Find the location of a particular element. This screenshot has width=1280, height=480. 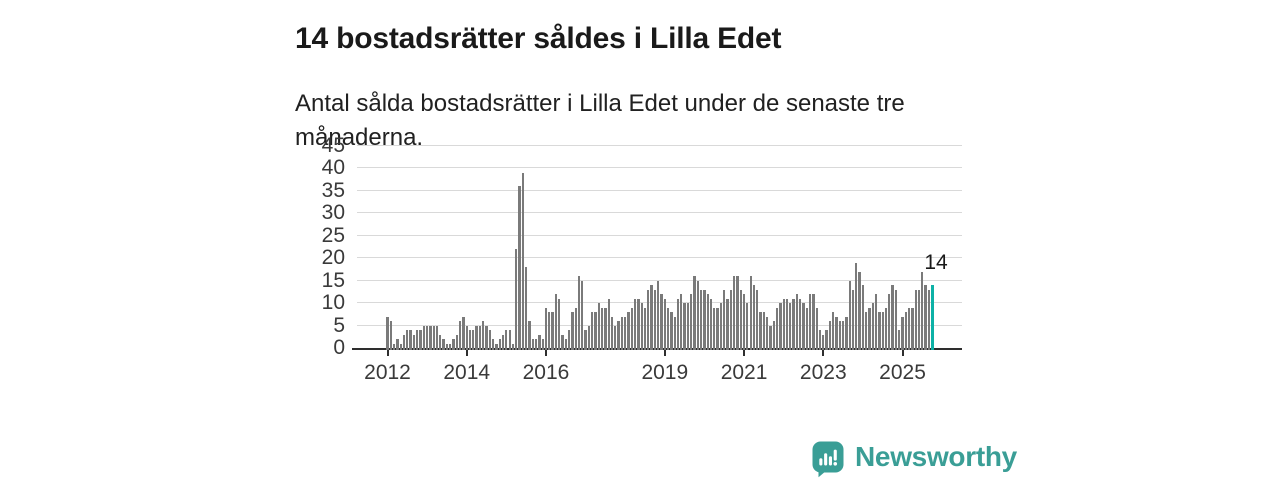

y-tick-label: 15 is located at coordinates (333, 280).